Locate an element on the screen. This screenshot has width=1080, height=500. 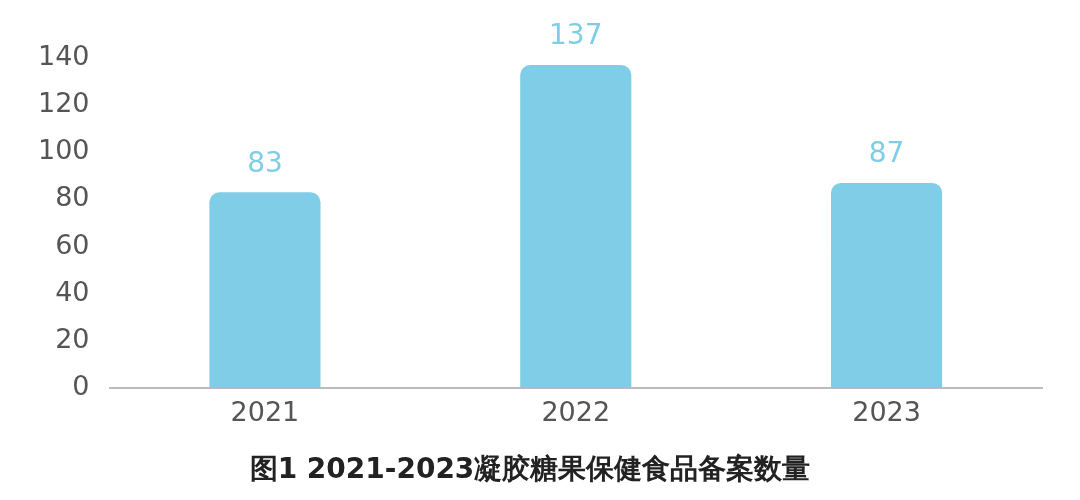
x-tick-label: 2022 is located at coordinates (576, 412).